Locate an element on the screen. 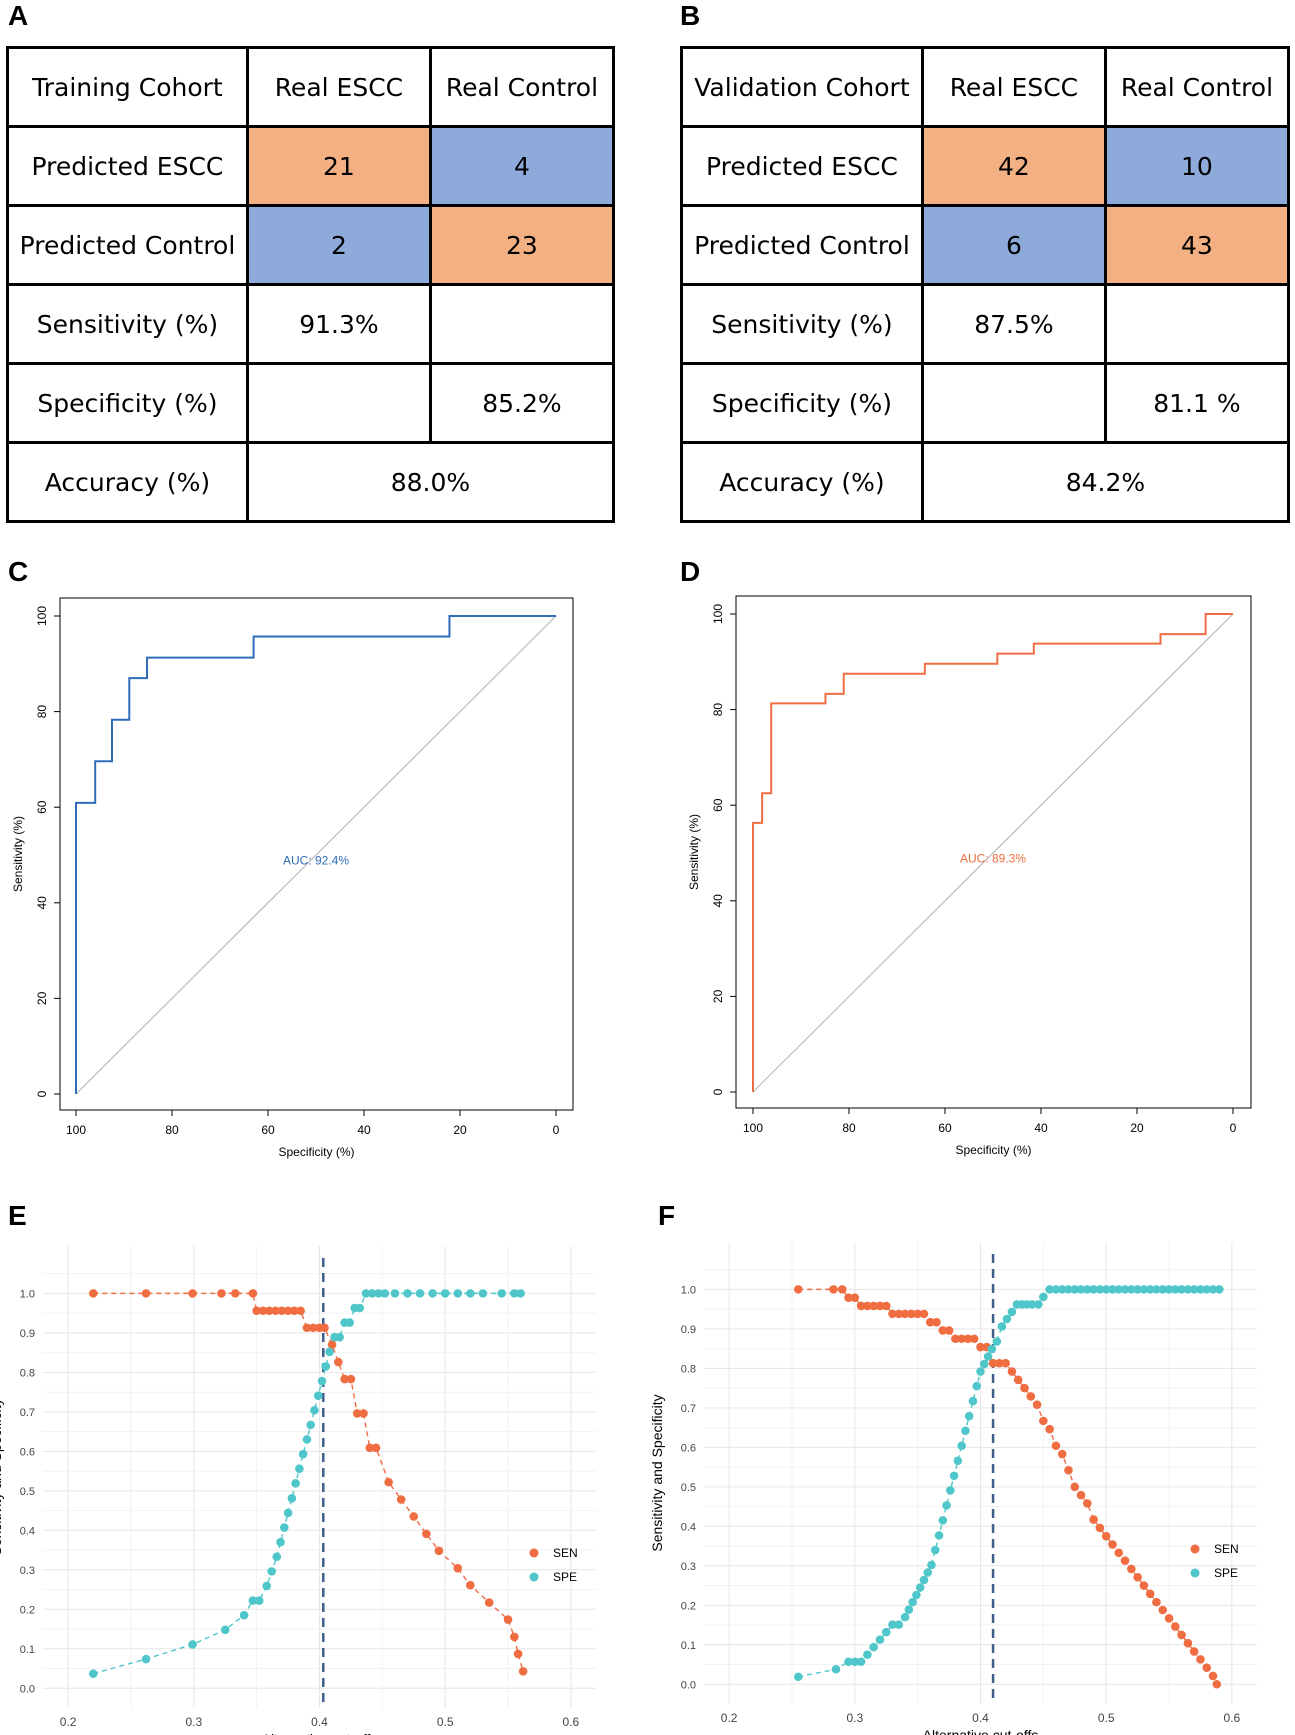 The width and height of the screenshot is (1295, 1735). table-row: Predicted Control 2 23 is located at coordinates (311, 245).